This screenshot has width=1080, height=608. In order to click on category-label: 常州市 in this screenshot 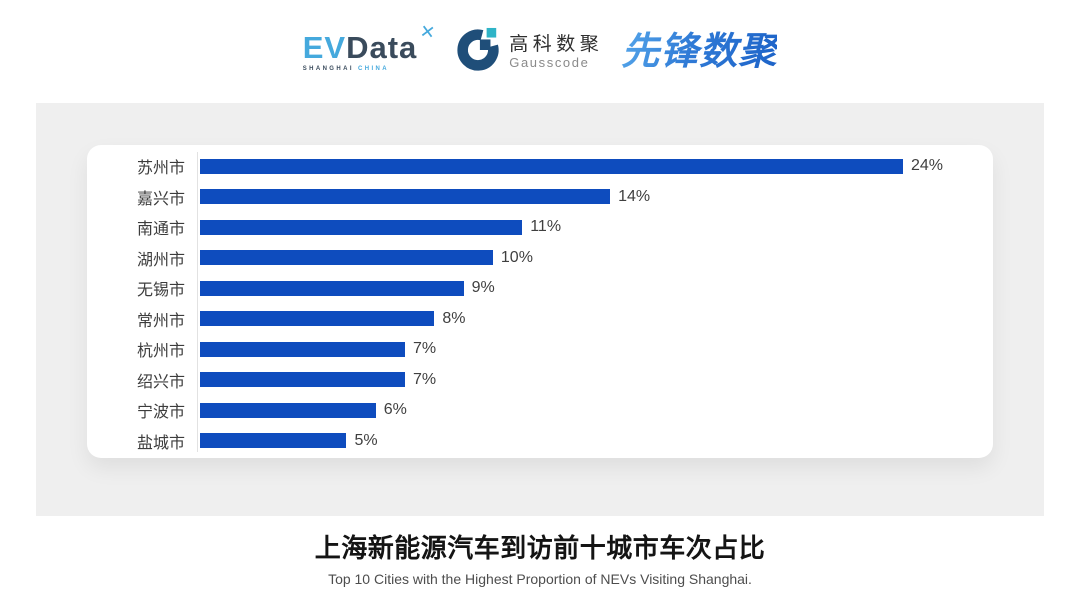, I will do `click(160, 321)`.